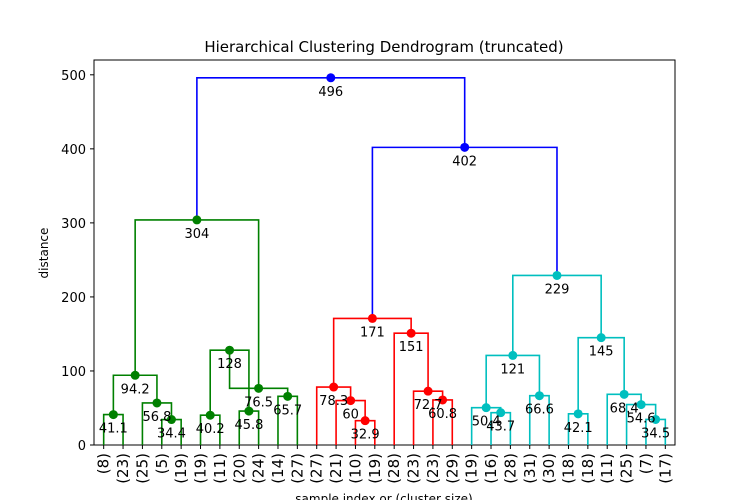  What do you see at coordinates (287, 410) in the screenshot?
I see `merge-height-label: 65.7` at bounding box center [287, 410].